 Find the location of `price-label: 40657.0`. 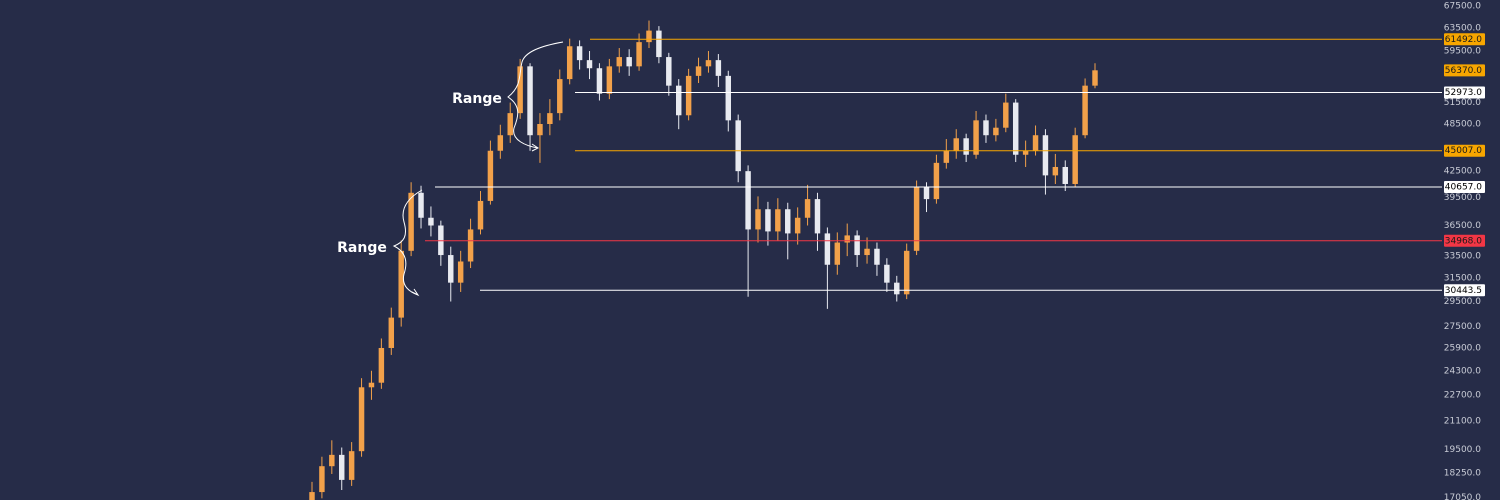

price-label: 40657.0 is located at coordinates (1463, 187).